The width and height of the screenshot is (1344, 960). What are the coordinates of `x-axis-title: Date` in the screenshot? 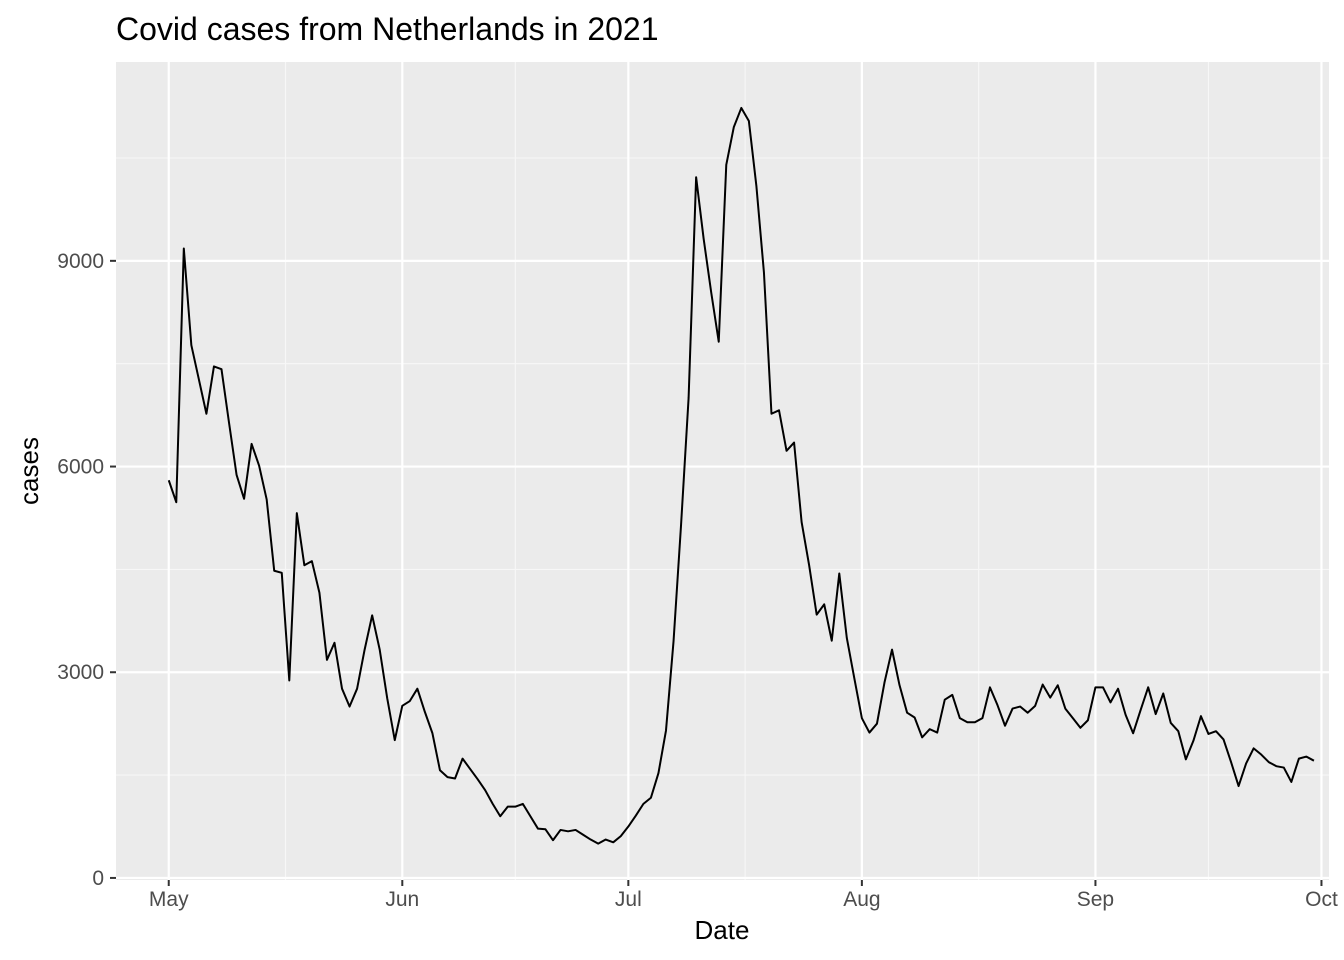 It's located at (722, 930).